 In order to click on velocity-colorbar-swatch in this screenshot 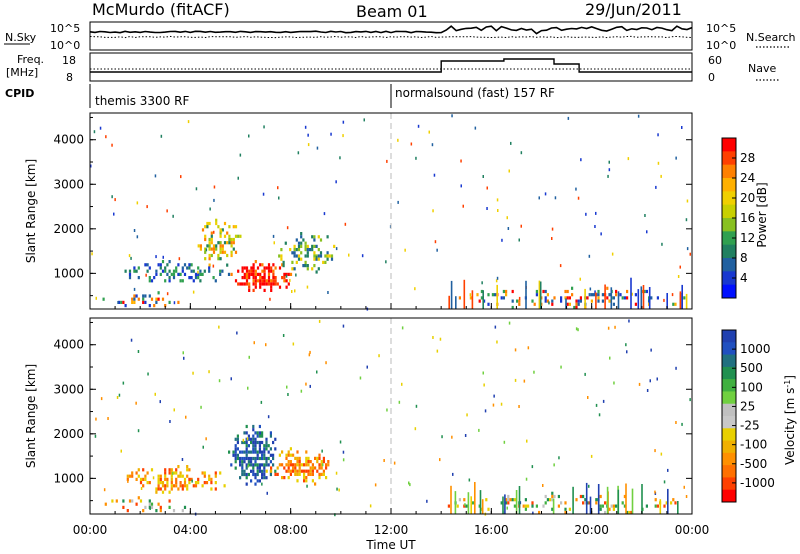, I will do `click(729, 336)`.